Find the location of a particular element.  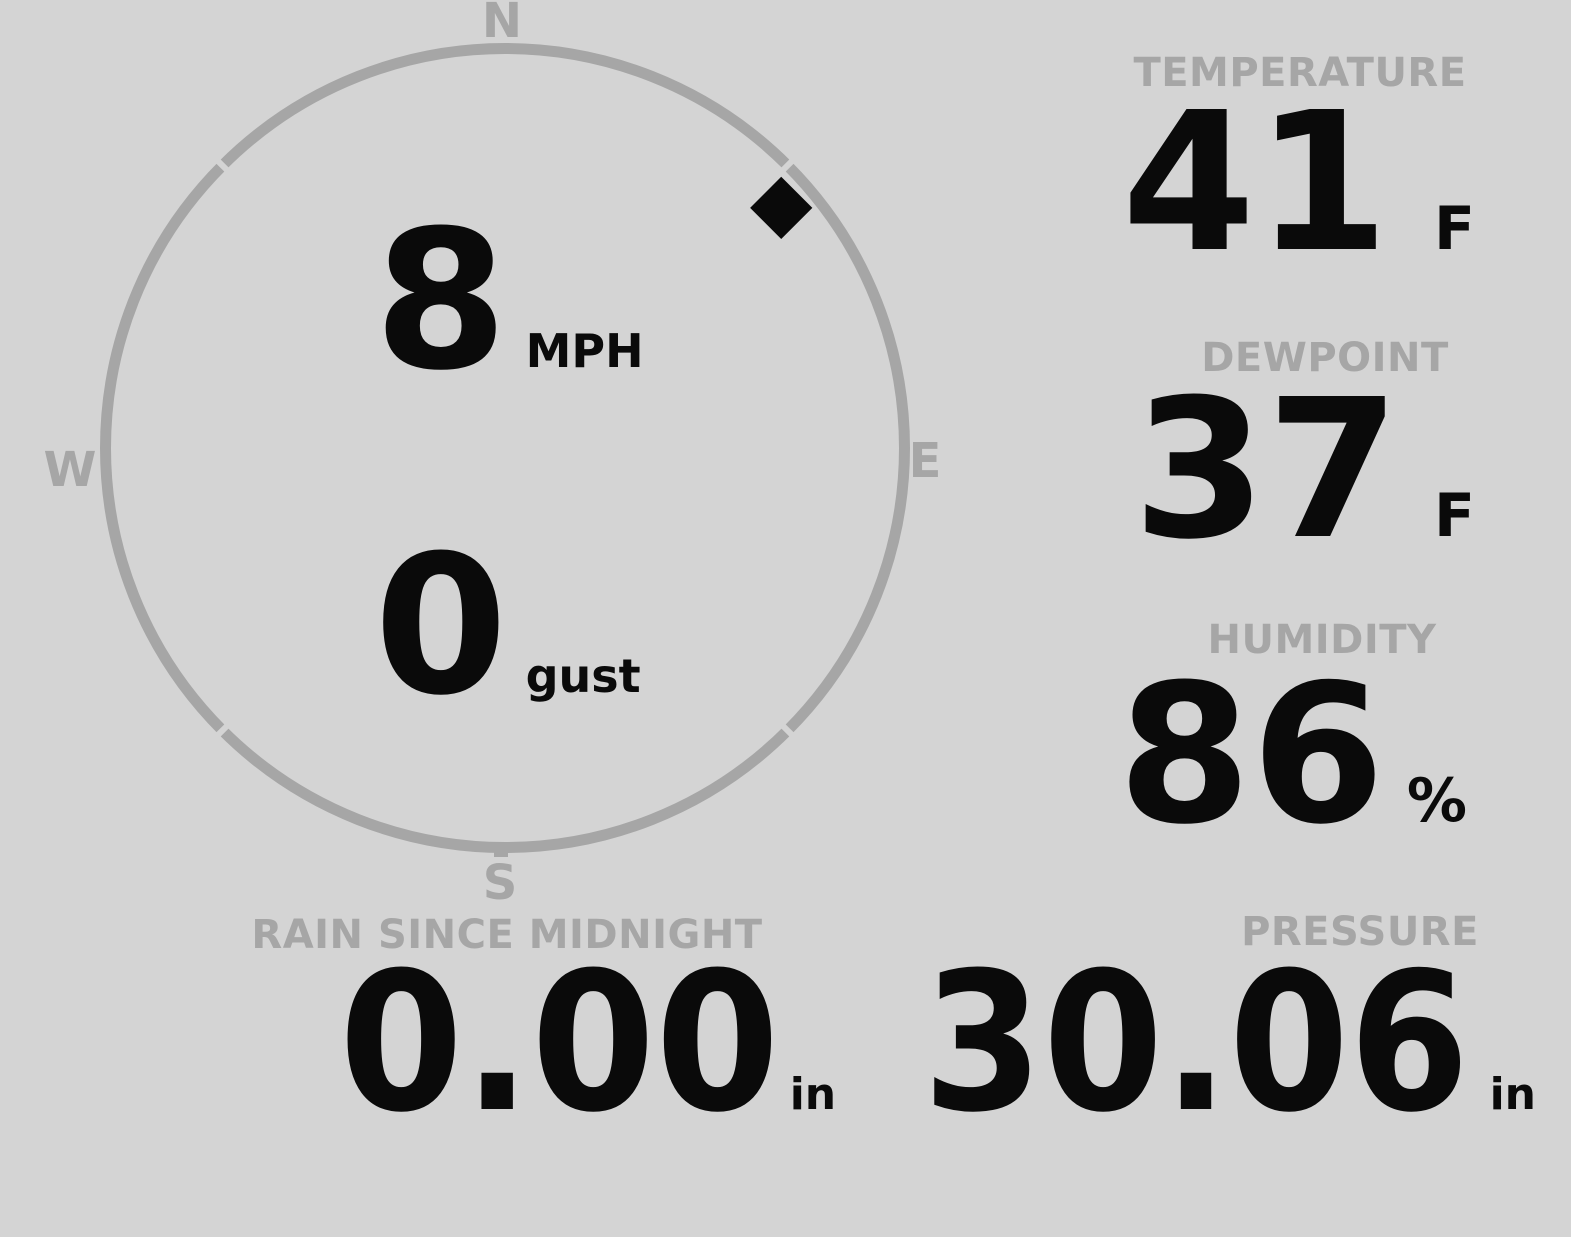

rain-value: 0.00 is located at coordinates (559, 1043).